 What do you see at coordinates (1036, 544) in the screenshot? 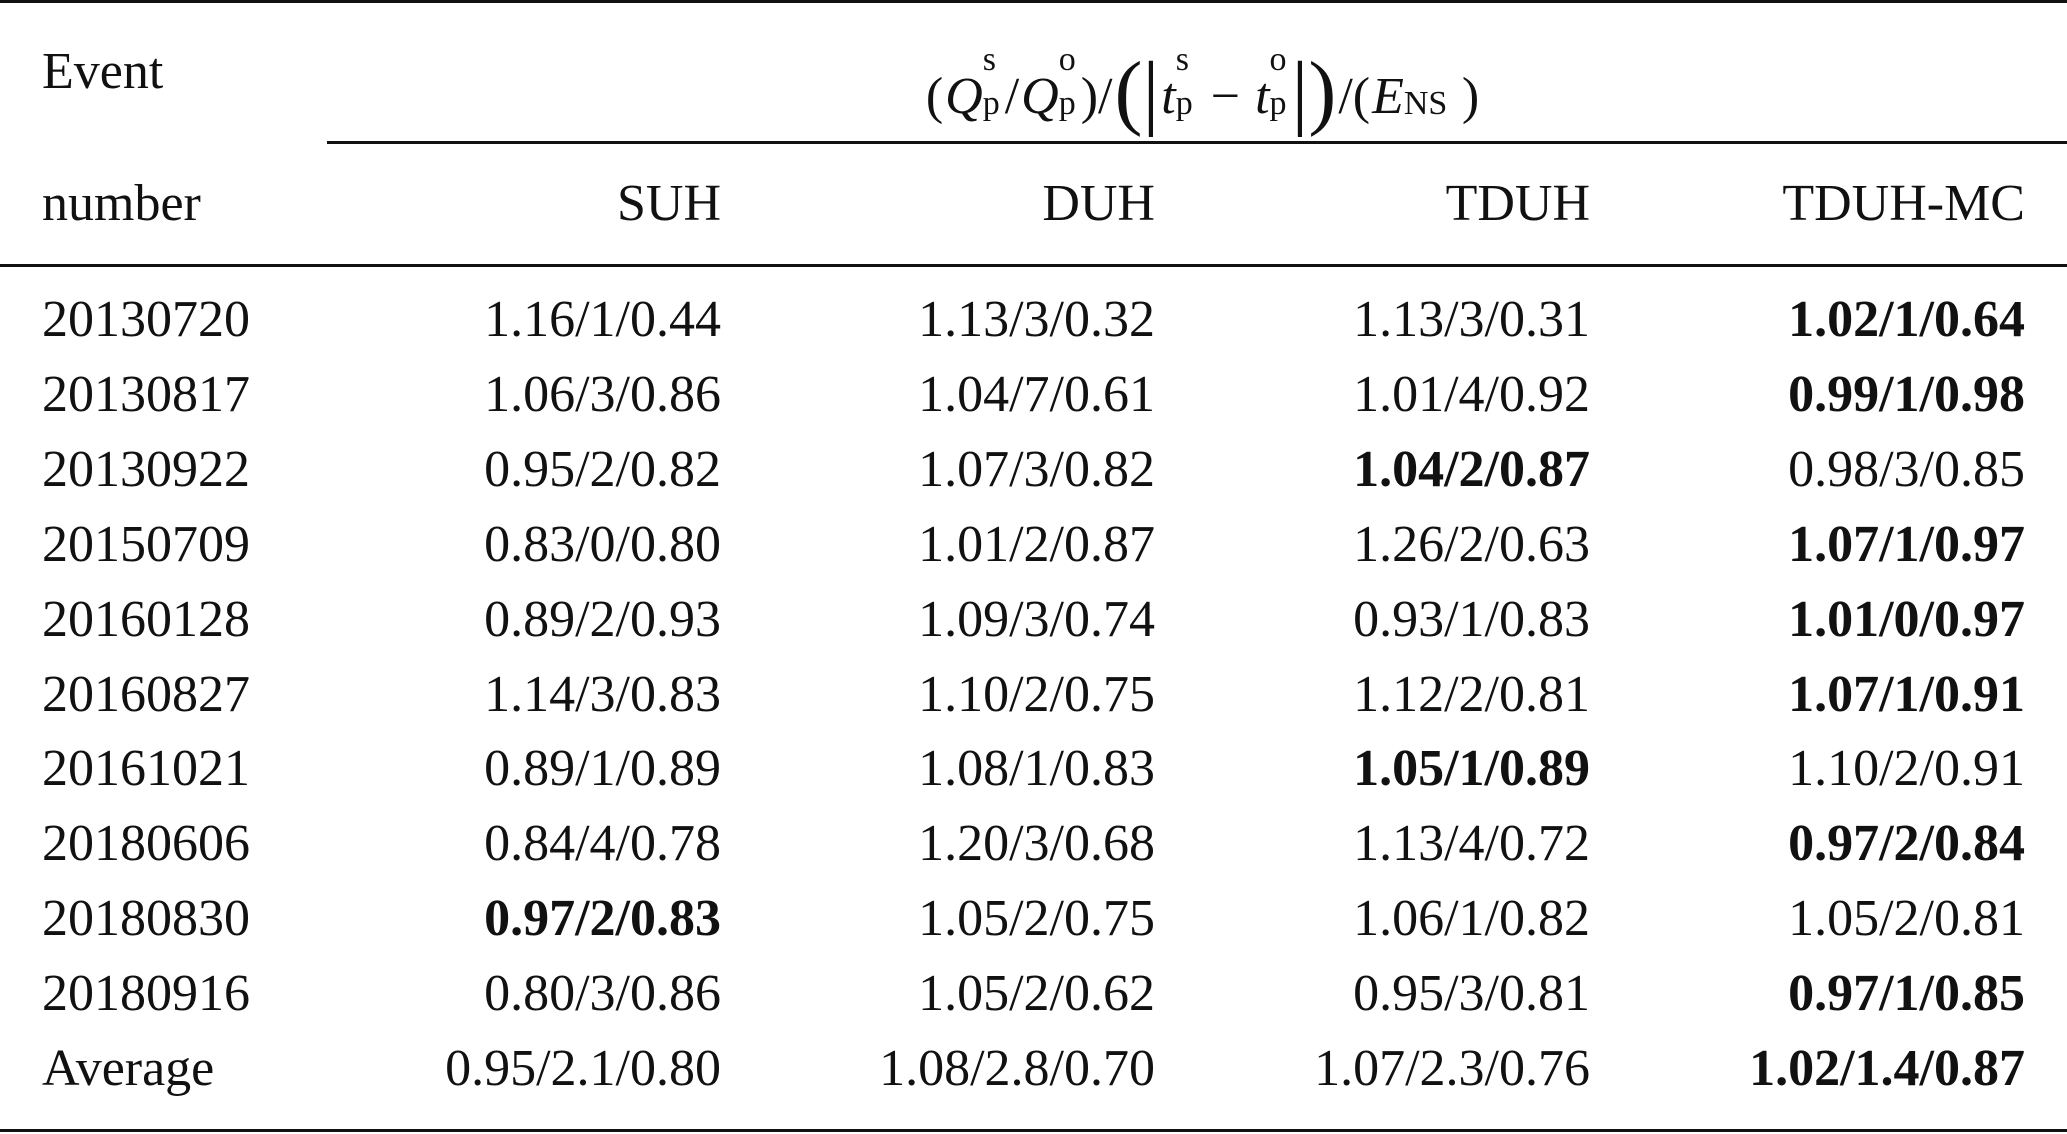
I see `table-cell: 1.01/2/0.87` at bounding box center [1036, 544].